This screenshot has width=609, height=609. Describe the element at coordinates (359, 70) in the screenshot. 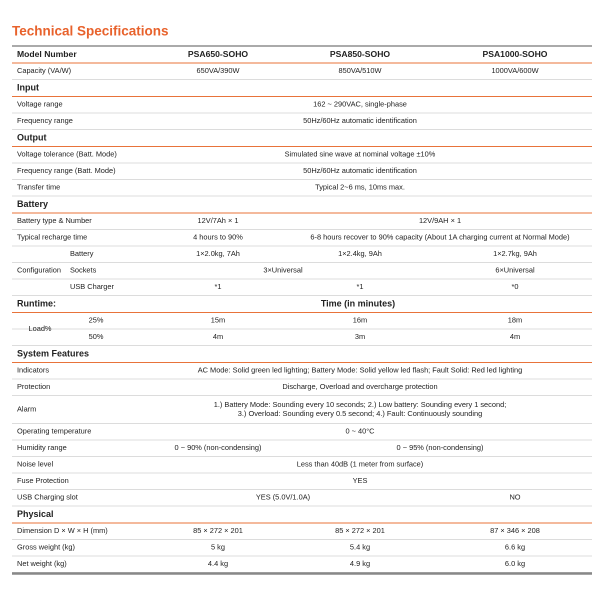

I see `cell: 850VA/510W` at that location.